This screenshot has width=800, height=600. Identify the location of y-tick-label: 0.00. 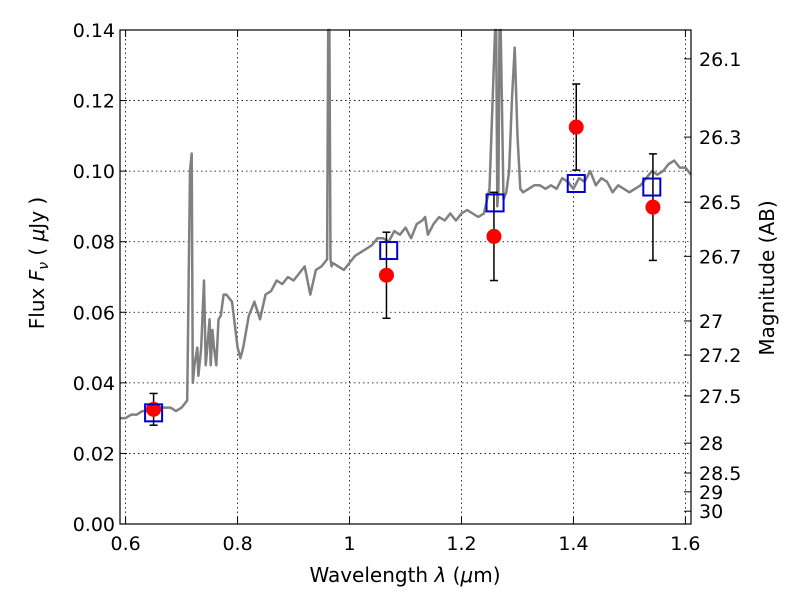
(94, 525).